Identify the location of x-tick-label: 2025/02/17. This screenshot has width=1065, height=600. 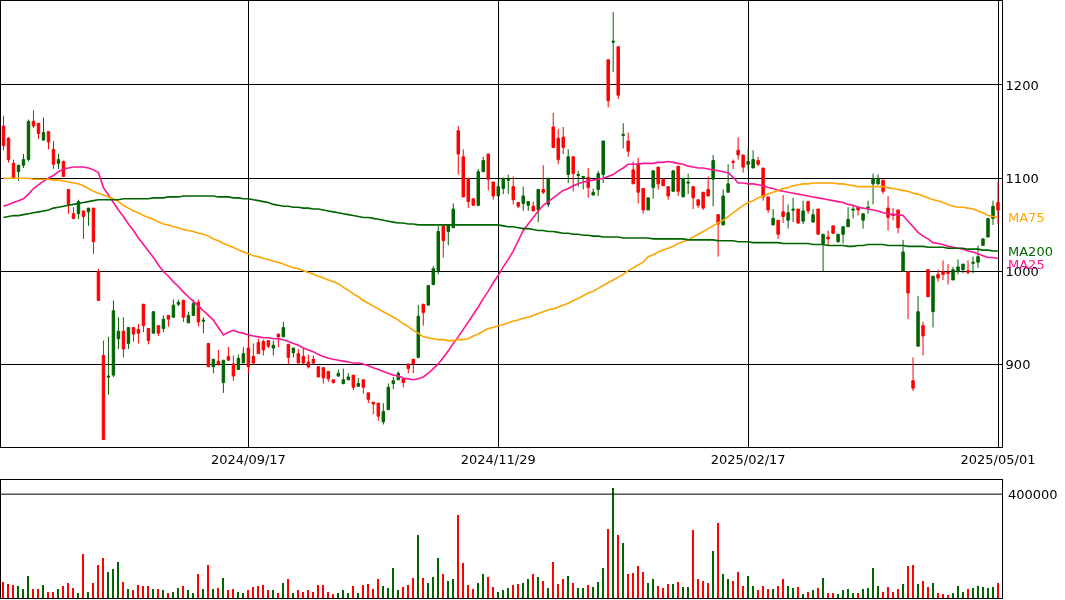
(748, 459).